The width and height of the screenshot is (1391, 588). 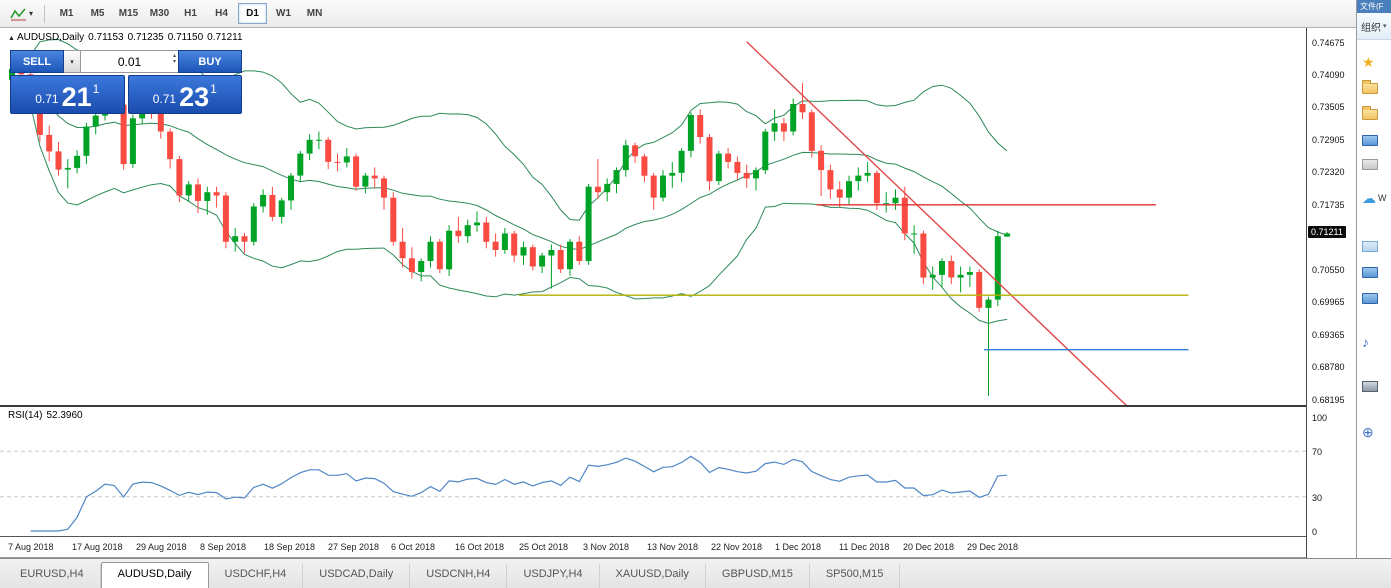 I want to click on spin-down-icon: ▾, so click(x=174, y=62).